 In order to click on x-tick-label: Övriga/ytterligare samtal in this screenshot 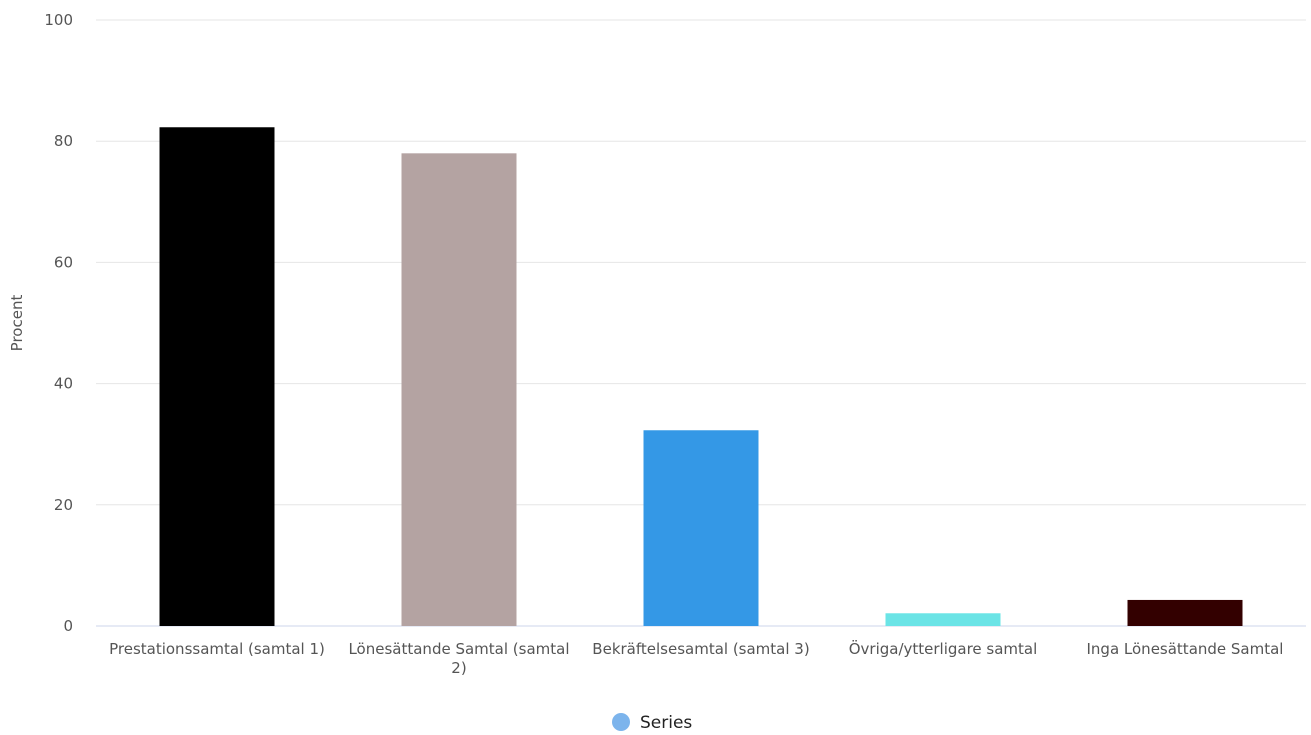, I will do `click(943, 648)`.